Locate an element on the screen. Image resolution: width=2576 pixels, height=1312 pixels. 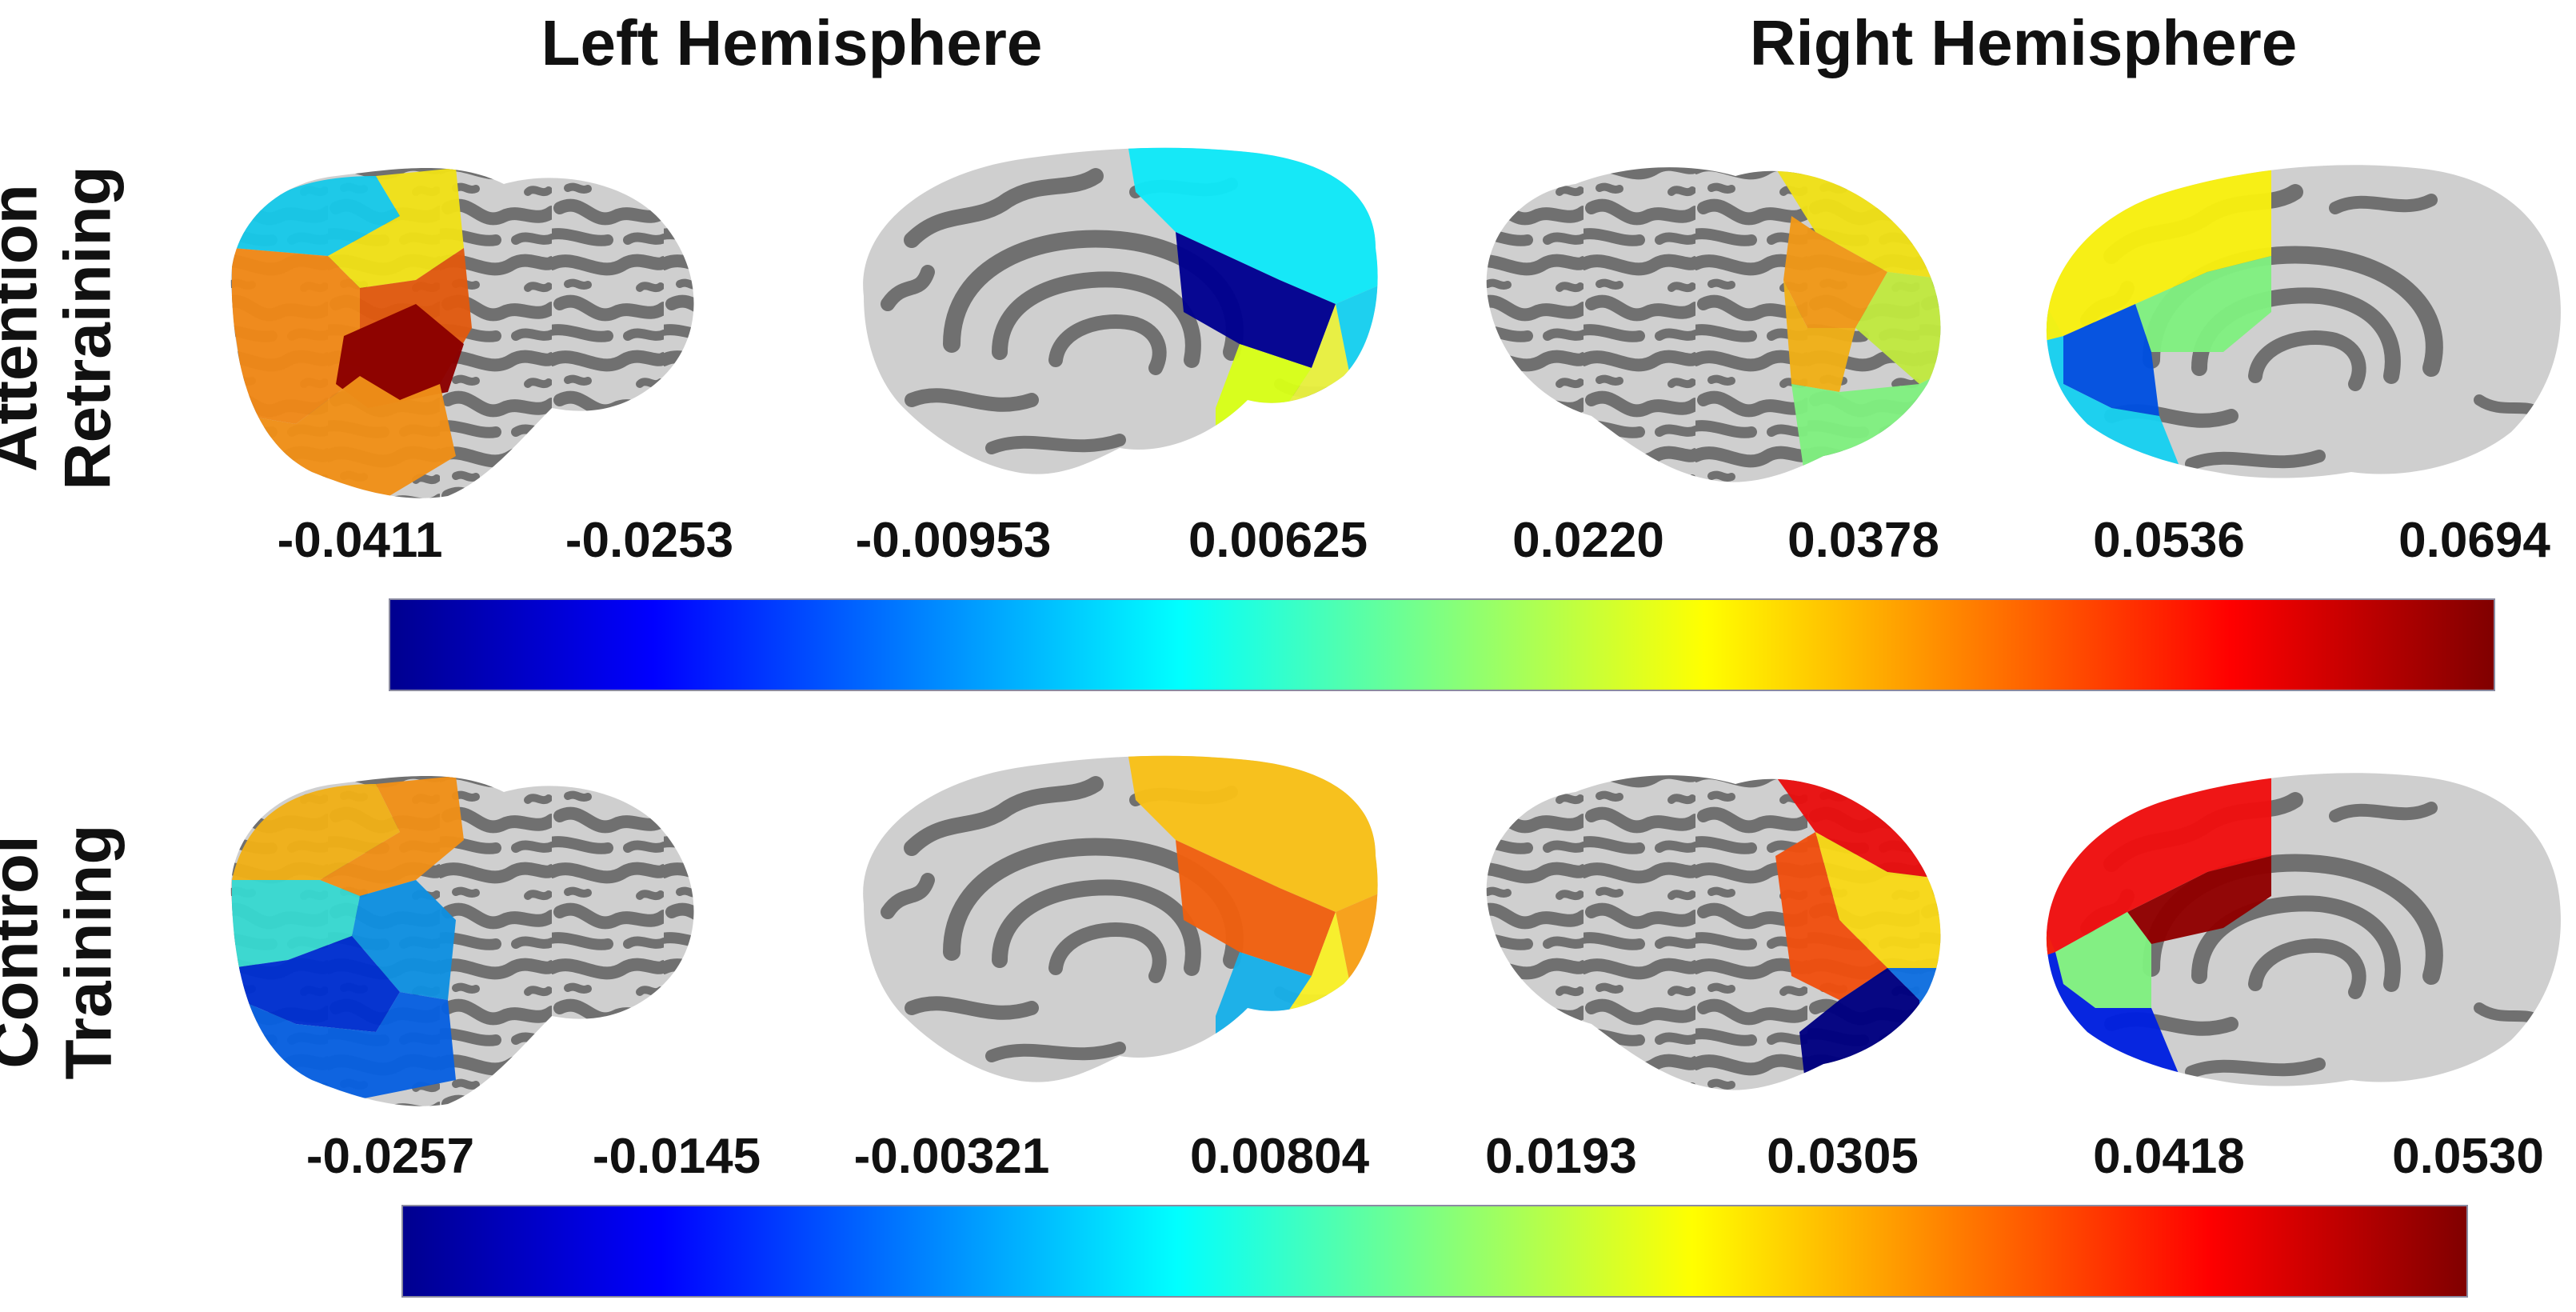
tick-label: -0.0257 is located at coordinates (390, 1156).